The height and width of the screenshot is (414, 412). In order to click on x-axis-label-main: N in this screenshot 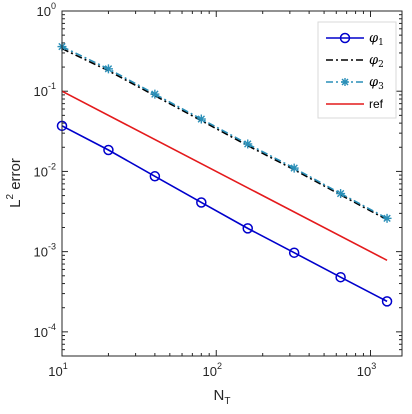, I will do `click(219, 395)`.